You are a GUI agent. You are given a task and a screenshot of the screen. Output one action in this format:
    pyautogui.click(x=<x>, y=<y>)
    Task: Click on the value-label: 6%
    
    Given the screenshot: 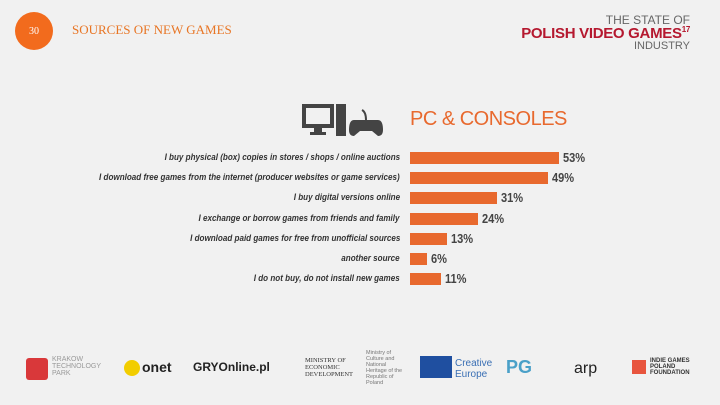 What is the action you would take?
    pyautogui.click(x=438, y=258)
    